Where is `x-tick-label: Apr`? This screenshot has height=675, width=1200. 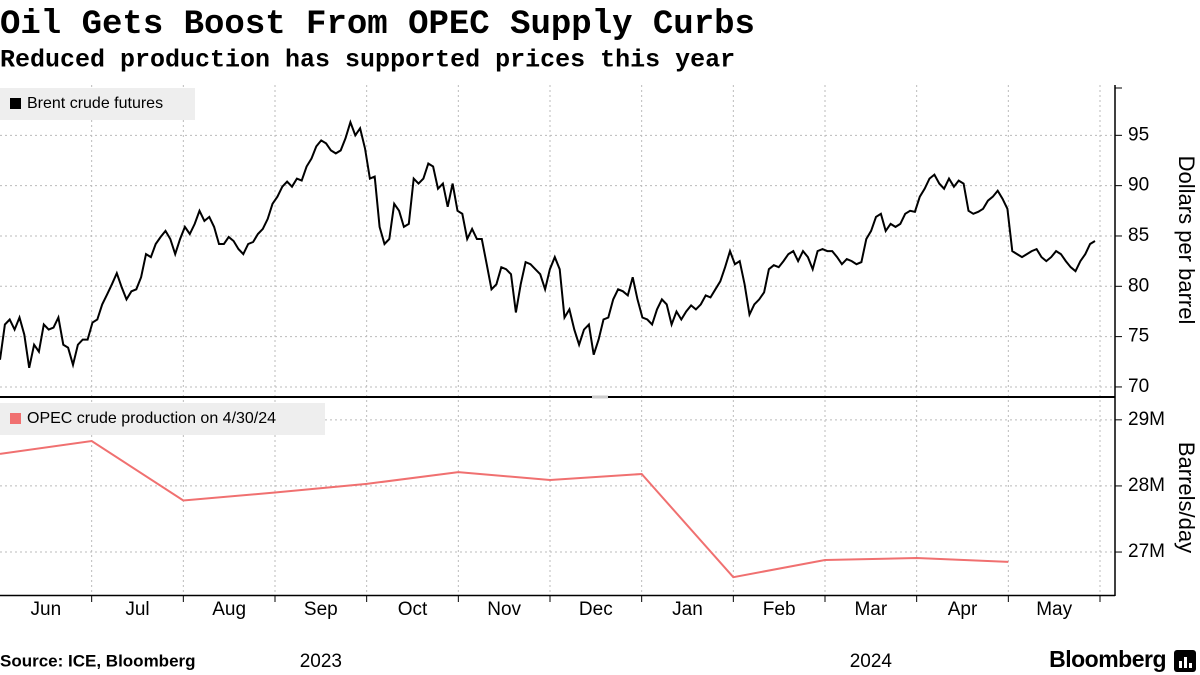
x-tick-label: Apr is located at coordinates (963, 609).